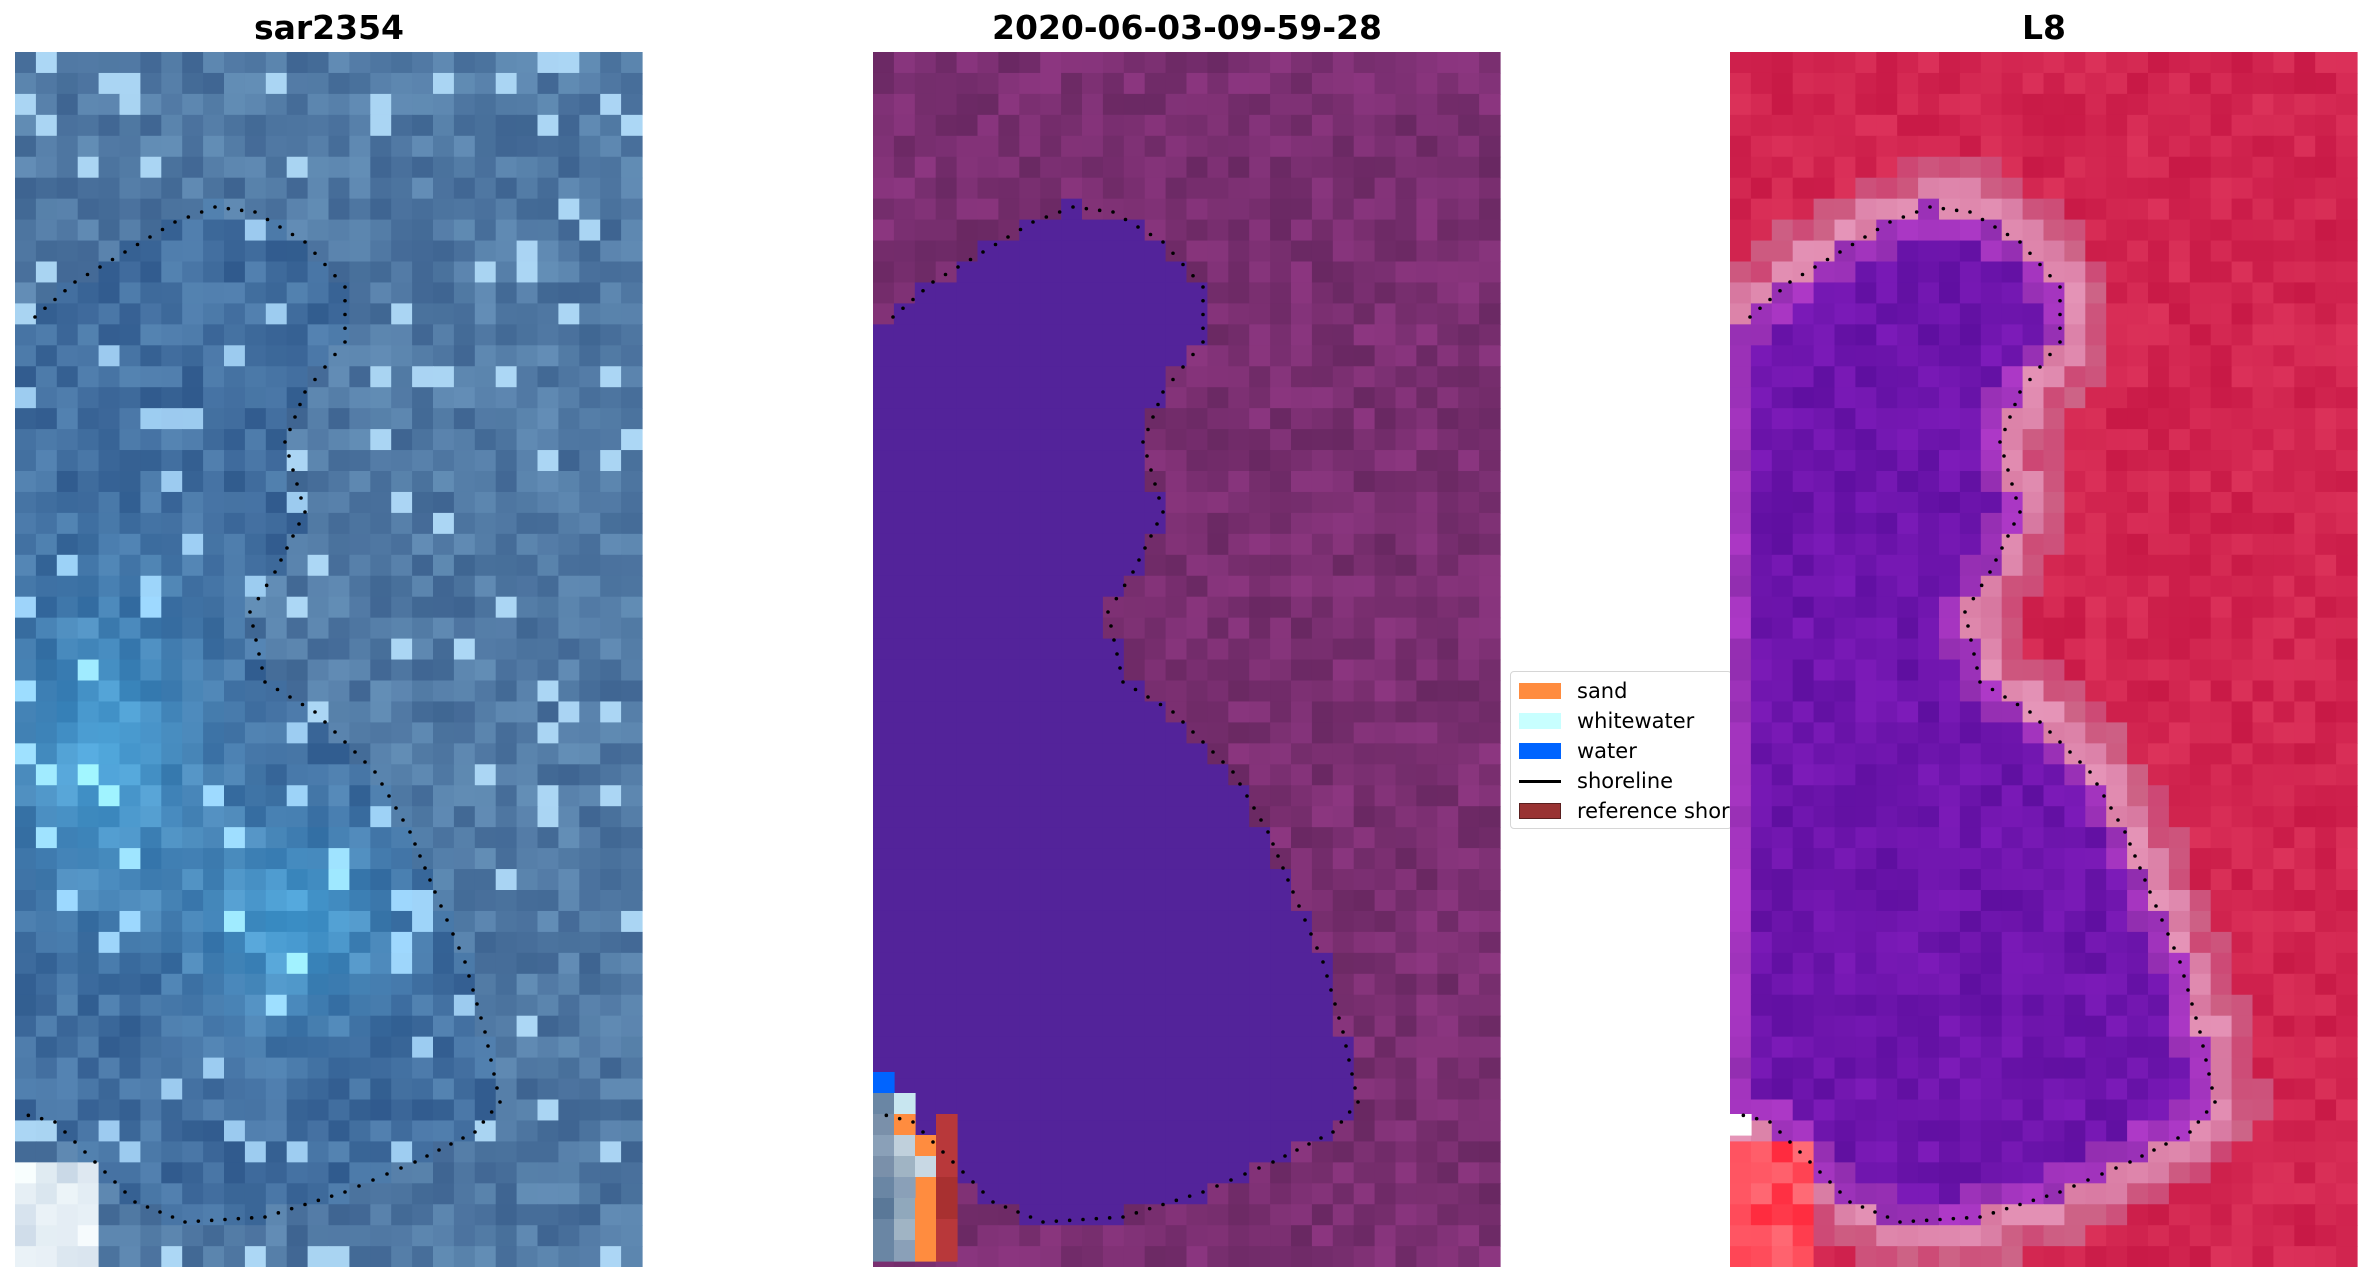 The height and width of the screenshot is (1283, 2373). I want to click on legend-item-sand: sand, so click(1569, 691).